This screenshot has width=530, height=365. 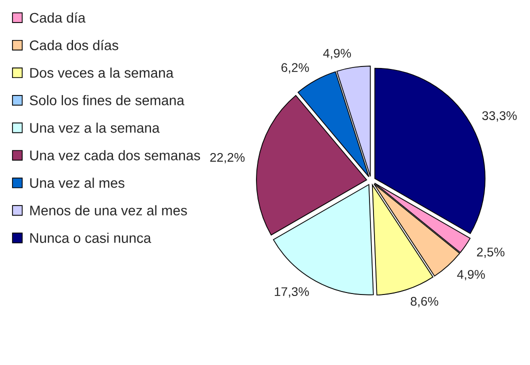 What do you see at coordinates (108, 210) in the screenshot?
I see `legend-label: Menos de una vez al mes` at bounding box center [108, 210].